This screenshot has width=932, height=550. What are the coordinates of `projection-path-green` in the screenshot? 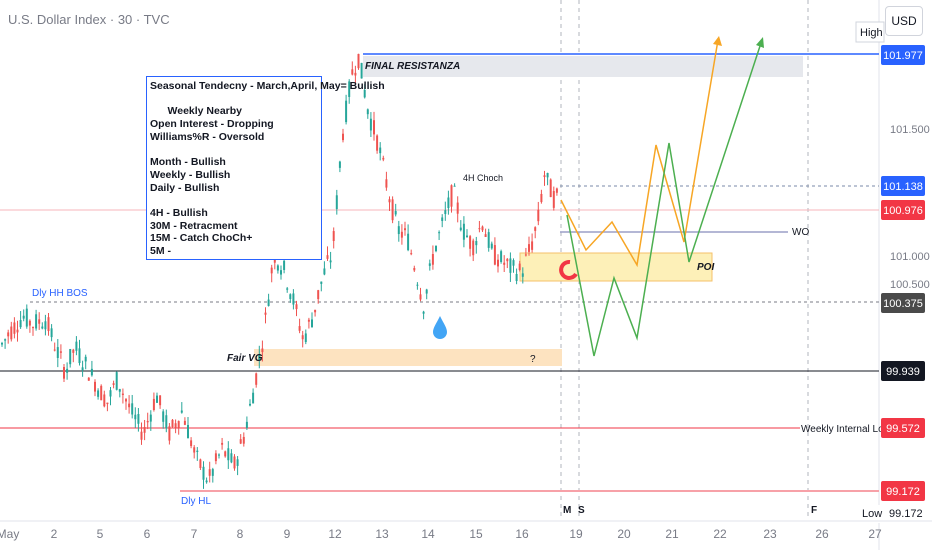 It's located at (664, 198).